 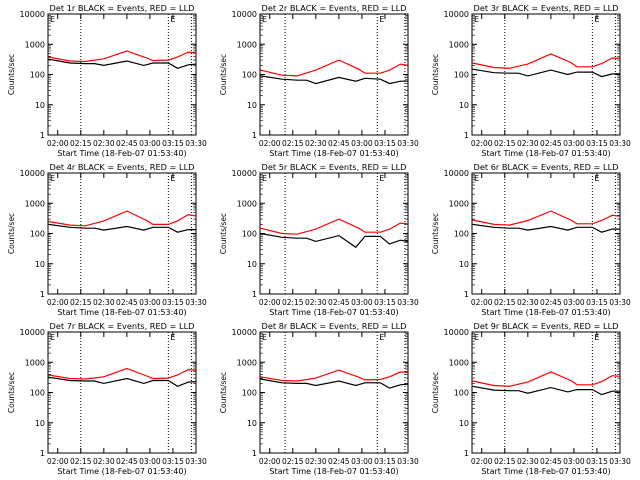 What do you see at coordinates (334, 8) in the screenshot?
I see `panel-title: Det 2r BLACK = Events, RED = LLD` at bounding box center [334, 8].